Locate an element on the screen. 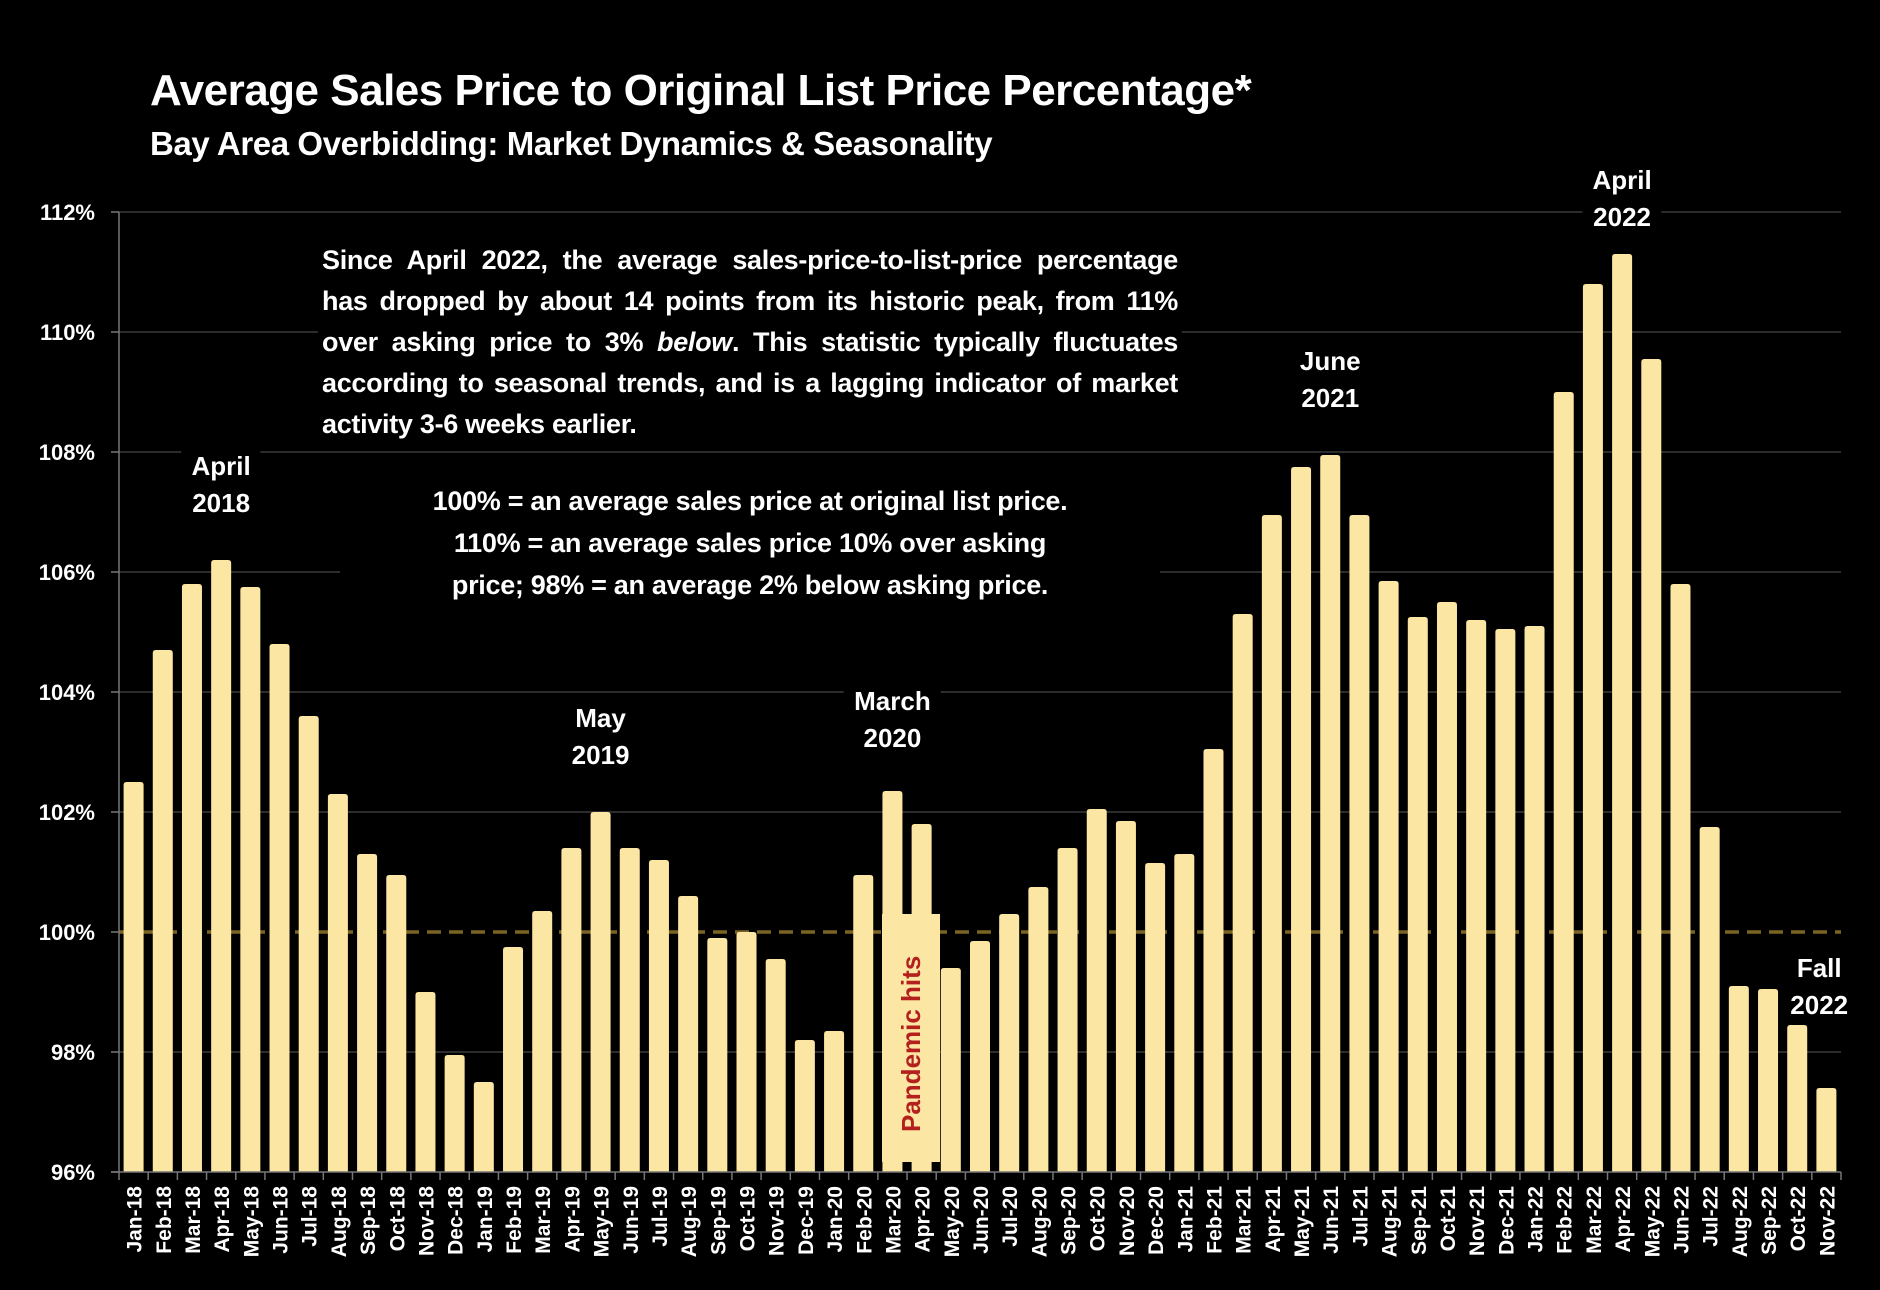 The height and width of the screenshot is (1290, 1880). annotation-may-2019: May 2019 is located at coordinates (600, 737).